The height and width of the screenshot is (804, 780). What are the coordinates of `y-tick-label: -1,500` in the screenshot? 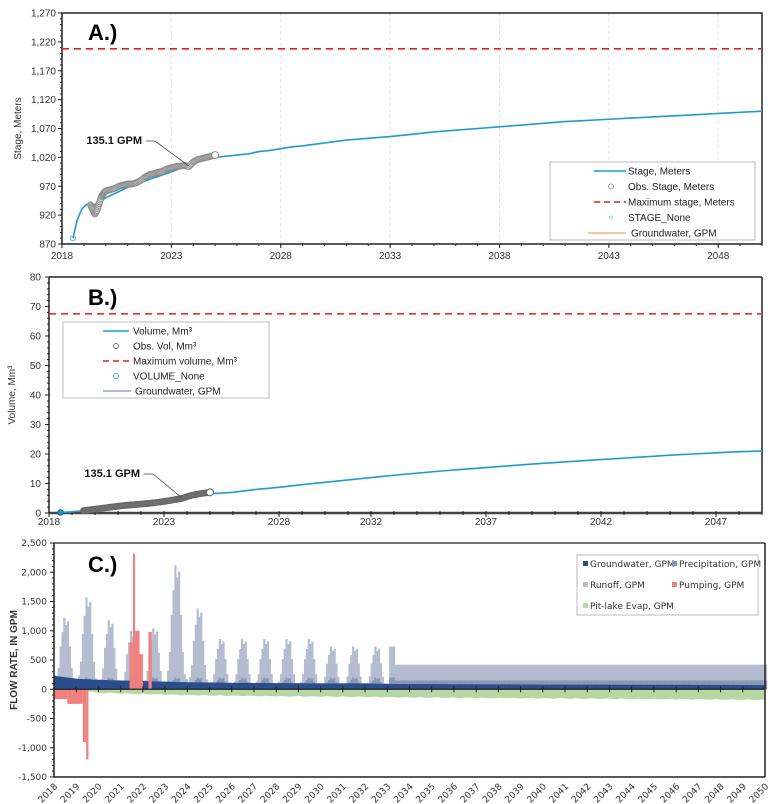 It's located at (32, 778).